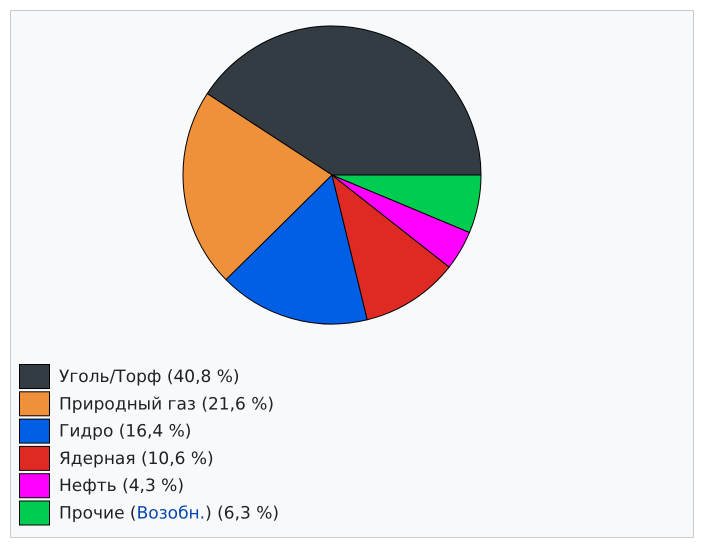 Image resolution: width=704 pixels, height=548 pixels. What do you see at coordinates (166, 404) in the screenshot?
I see `legend-label: Природный газ (21,6 %)` at bounding box center [166, 404].